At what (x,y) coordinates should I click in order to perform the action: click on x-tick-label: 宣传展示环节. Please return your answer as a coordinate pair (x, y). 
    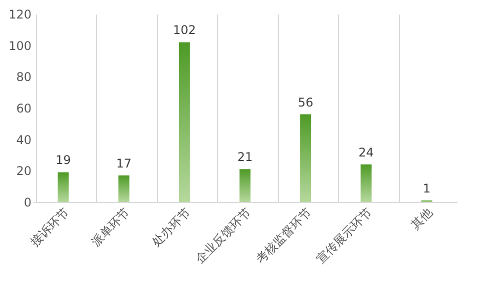
    Looking at the image, I should click on (344, 235).